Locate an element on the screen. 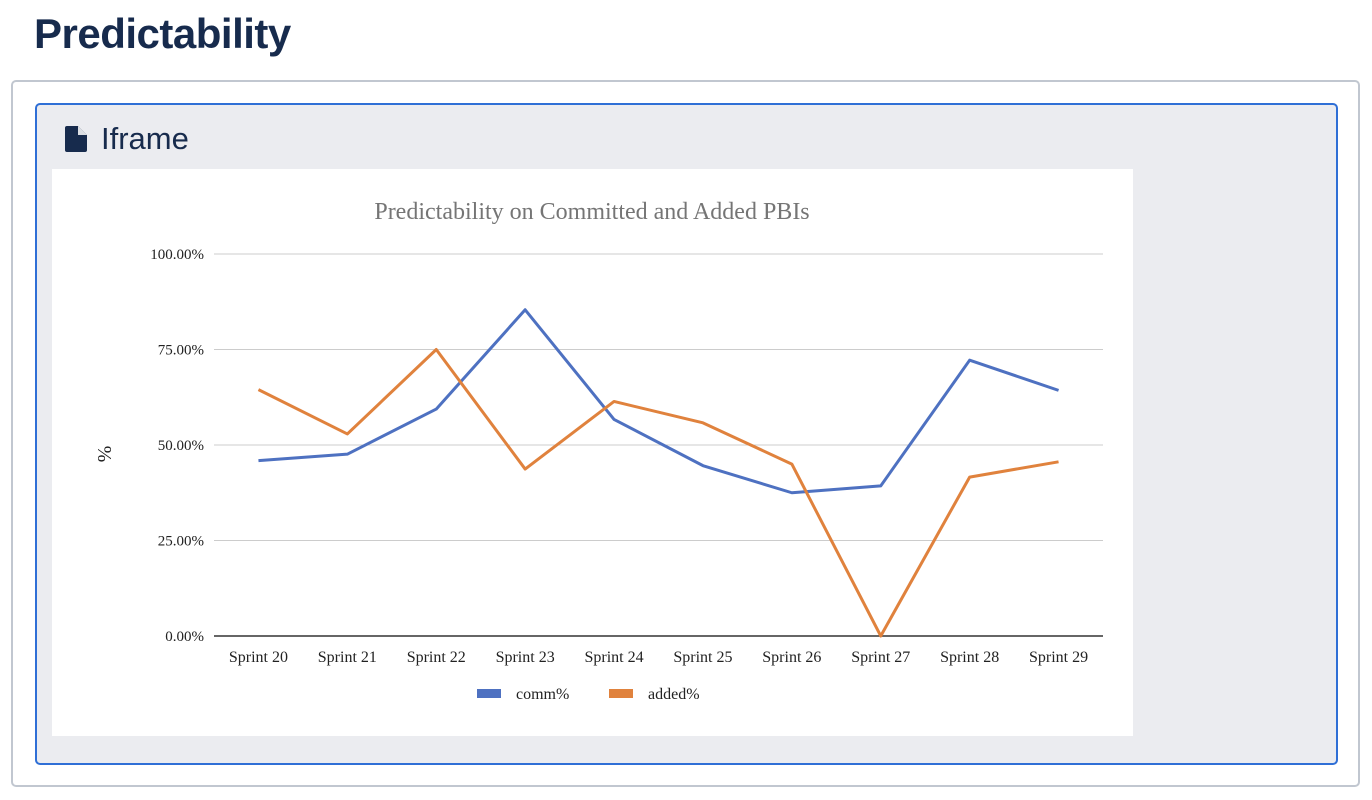  x-tick-label: Sprint 25 is located at coordinates (702, 657).